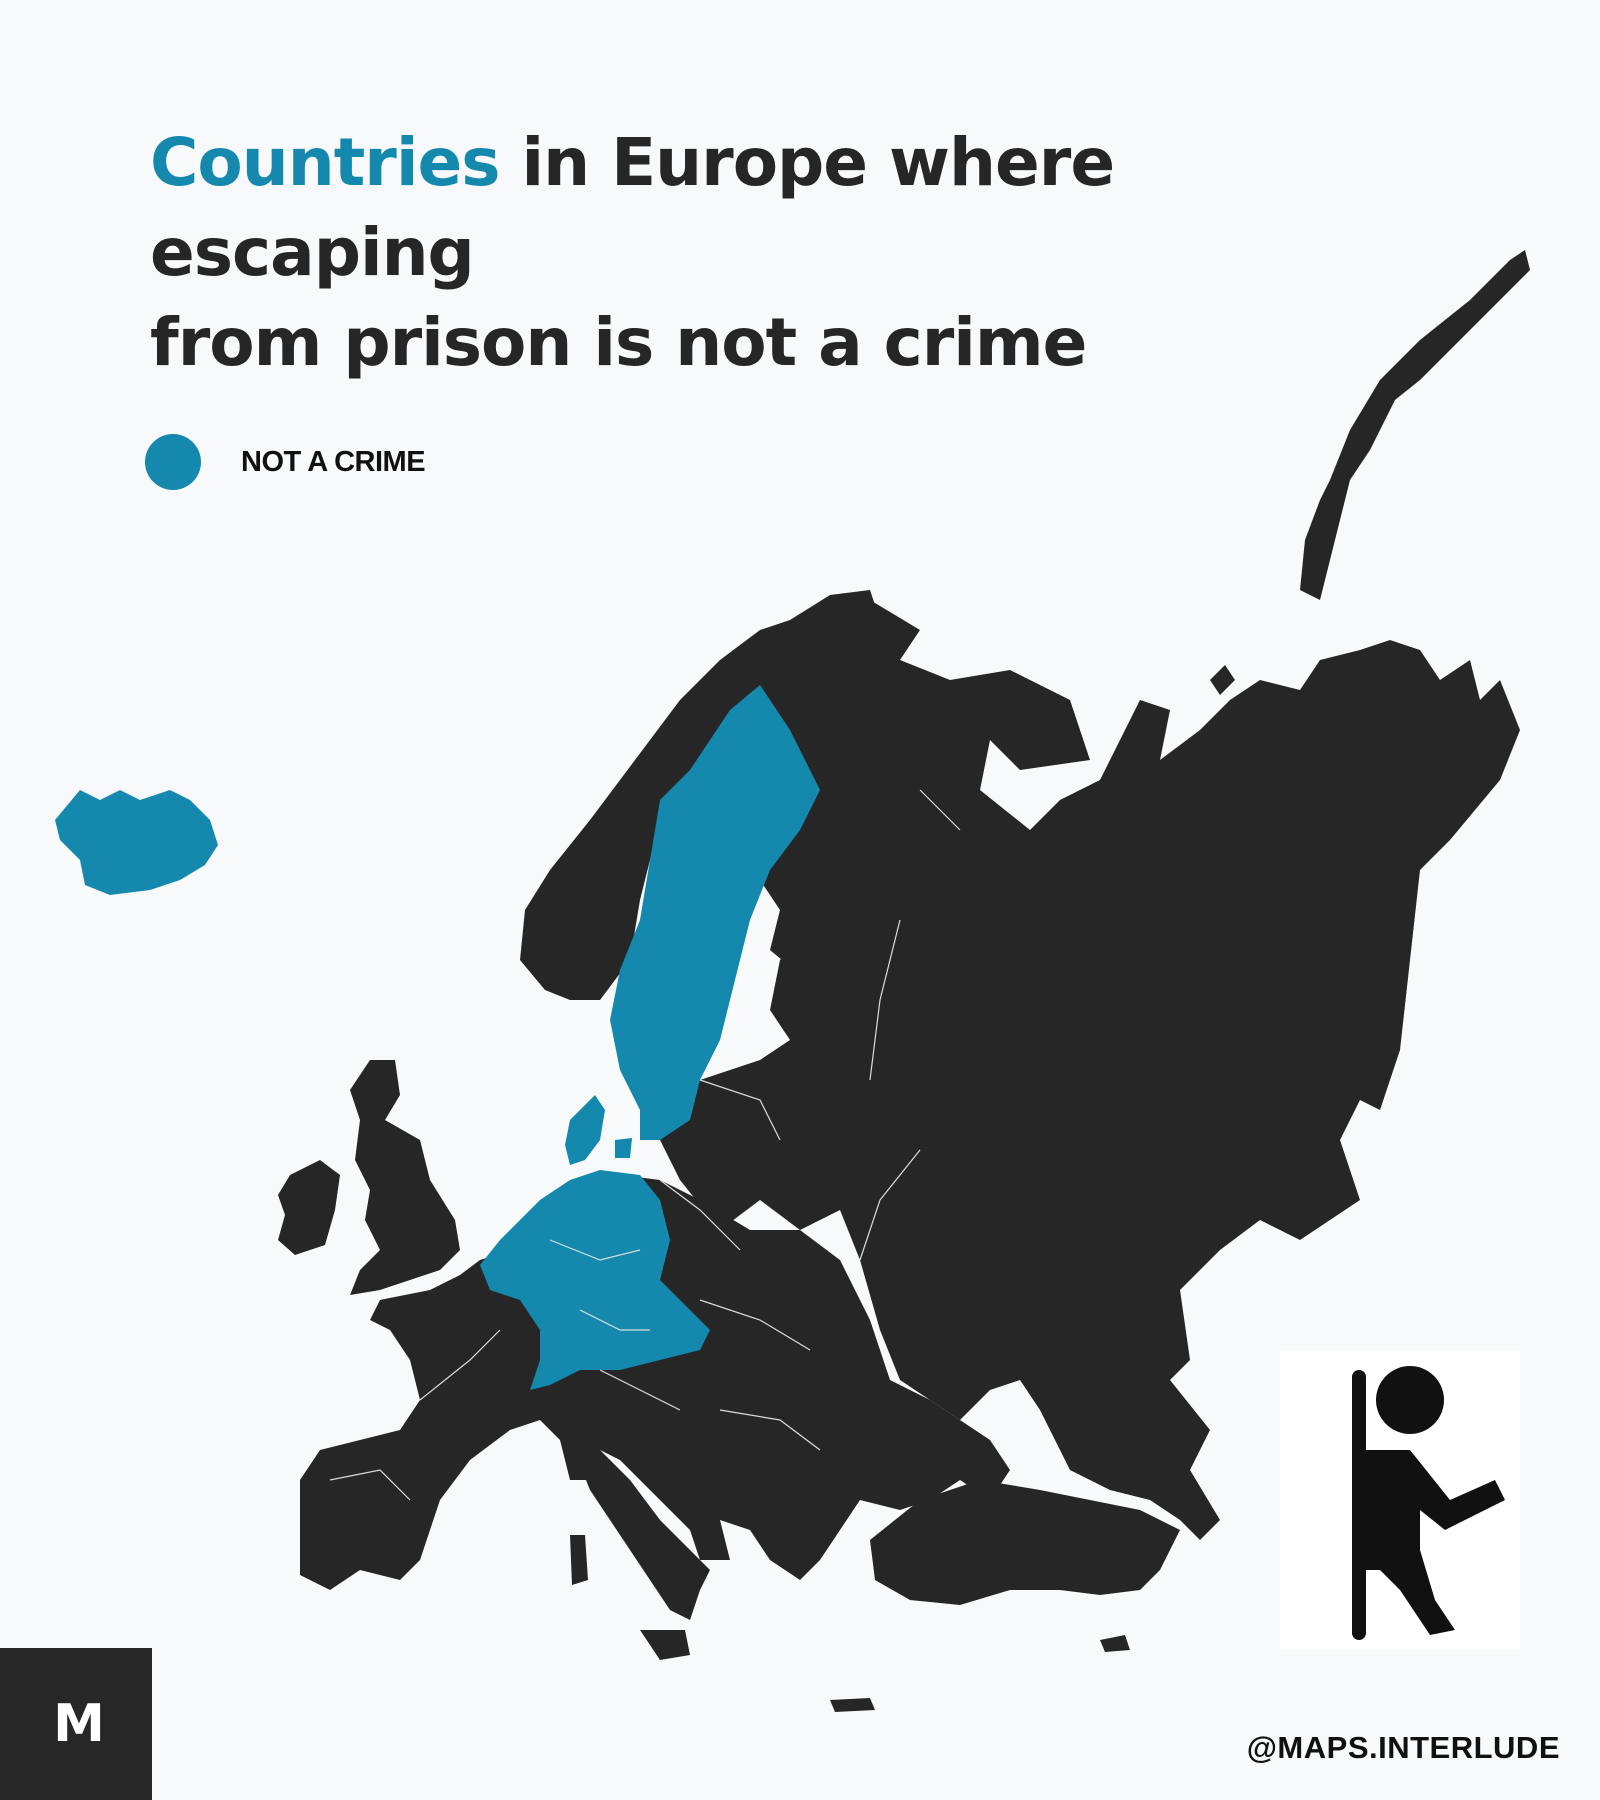 The height and width of the screenshot is (1800, 1600). What do you see at coordinates (325, 162) in the screenshot?
I see `title-highlight: Countries` at bounding box center [325, 162].